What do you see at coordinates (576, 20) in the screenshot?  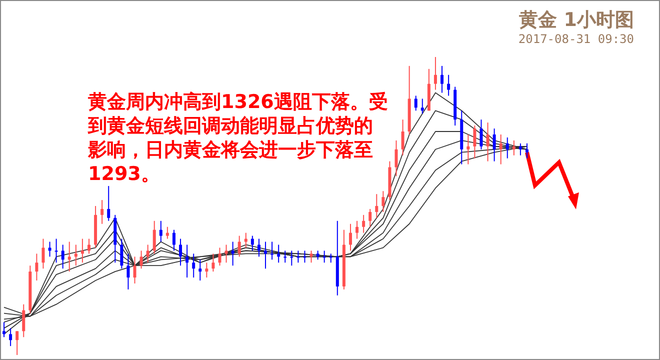 I see `text: 黄金 1小时图` at bounding box center [576, 20].